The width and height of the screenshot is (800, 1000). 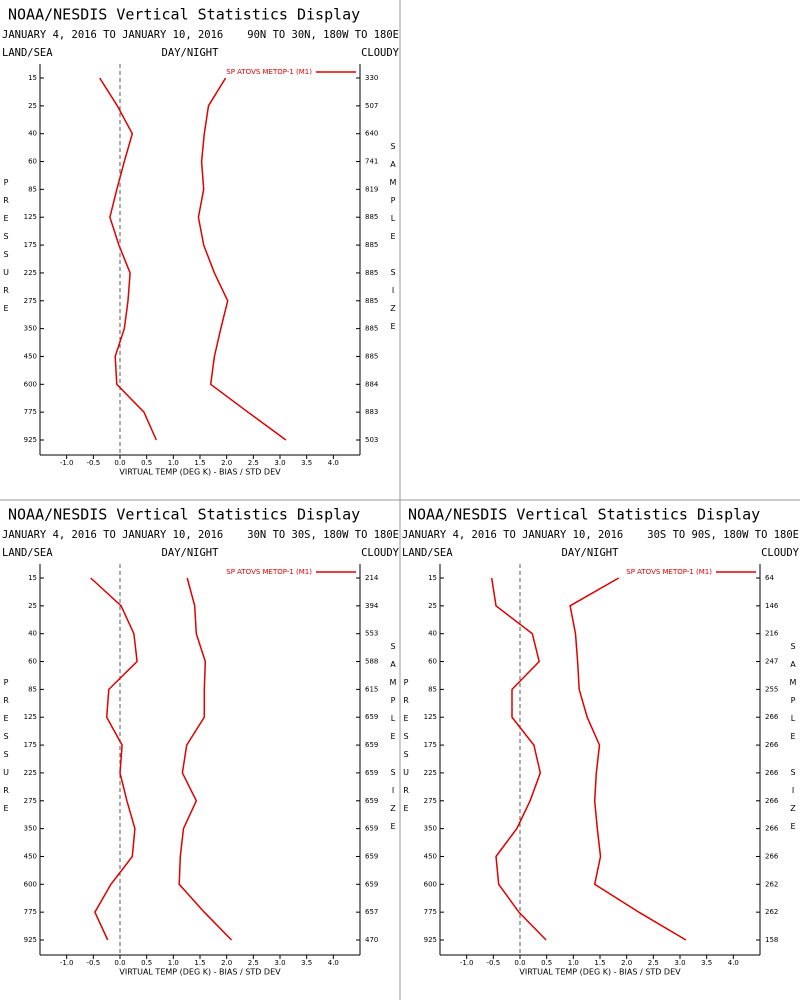 What do you see at coordinates (253, 463) in the screenshot?
I see `x-tick-label: 2.5` at bounding box center [253, 463].